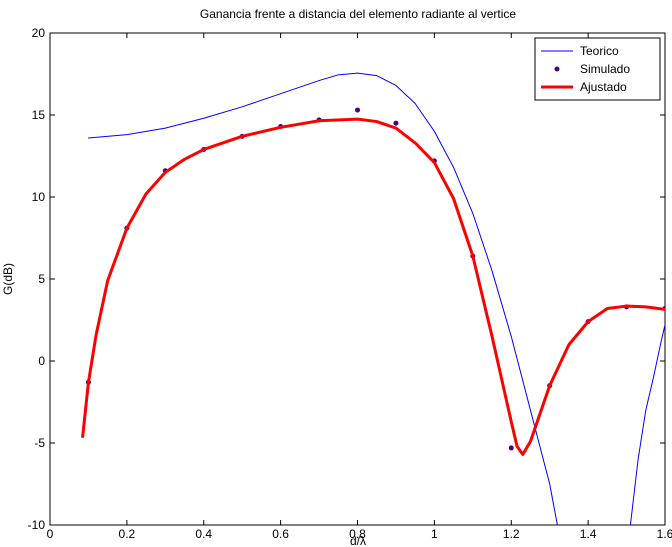  Describe the element at coordinates (603, 87) in the screenshot. I see `legend-label-ajustado: Ajustado` at that location.